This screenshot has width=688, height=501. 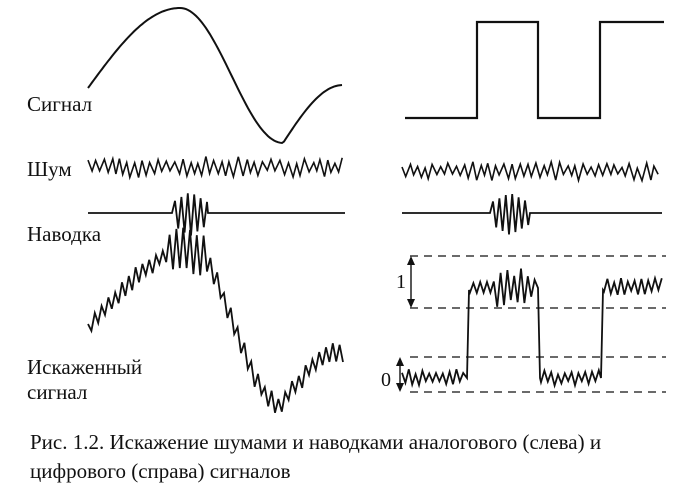 I want to click on analog-interference-wave, so click(x=216, y=214).